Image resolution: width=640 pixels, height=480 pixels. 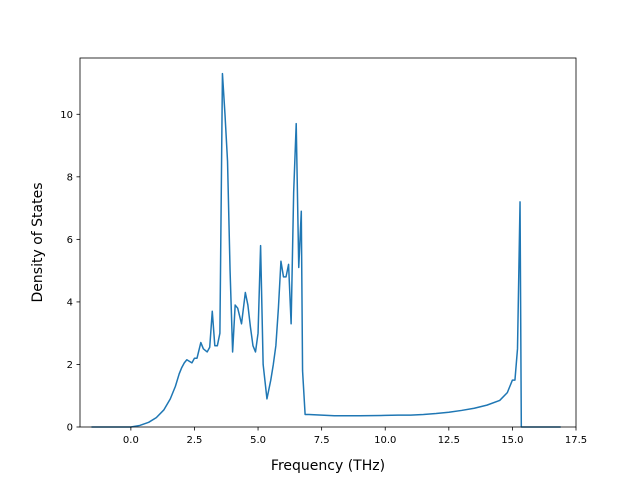 What do you see at coordinates (322, 440) in the screenshot?
I see `x-tick-label: 7.5` at bounding box center [322, 440].